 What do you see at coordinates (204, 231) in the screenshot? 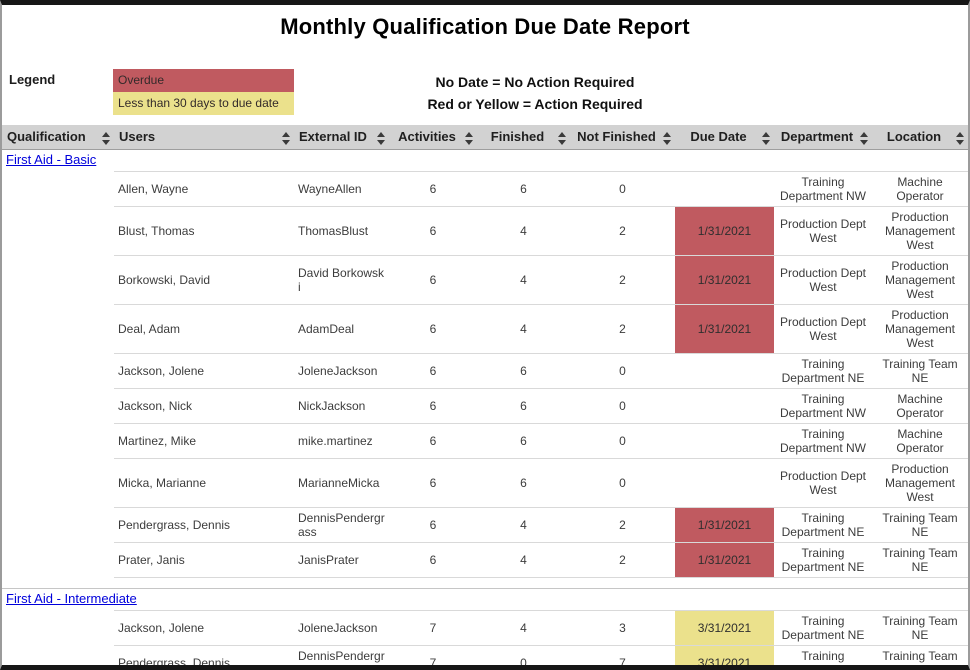
I see `cell-users: Blust, Thomas` at bounding box center [204, 231].